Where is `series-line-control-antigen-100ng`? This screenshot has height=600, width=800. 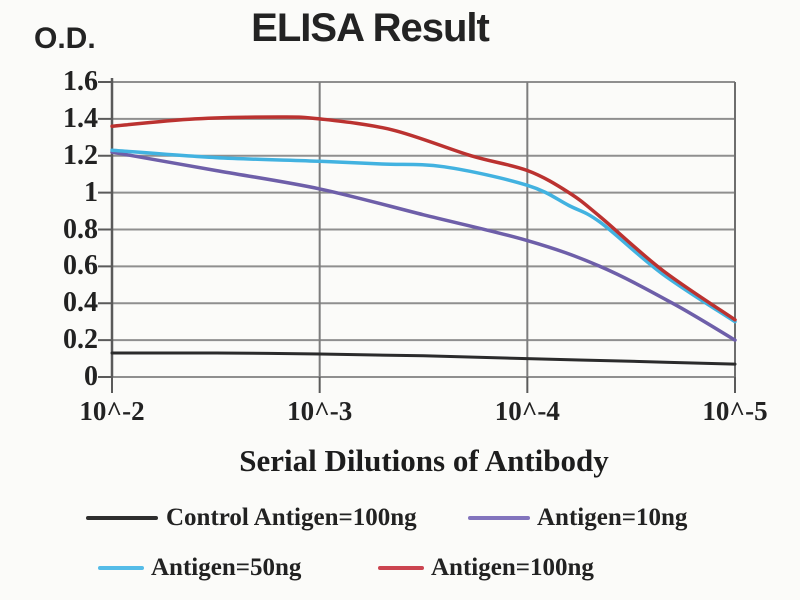
series-line-control-antigen-100ng is located at coordinates (423, 358).